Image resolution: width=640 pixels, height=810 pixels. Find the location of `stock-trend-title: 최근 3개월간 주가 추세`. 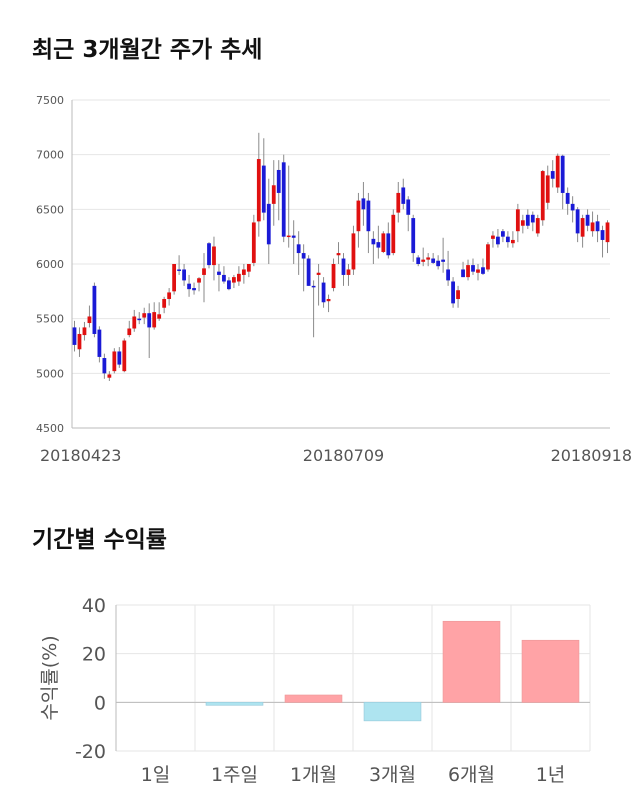

stock-trend-title: 최근 3개월간 주가 추세 is located at coordinates (147, 50).